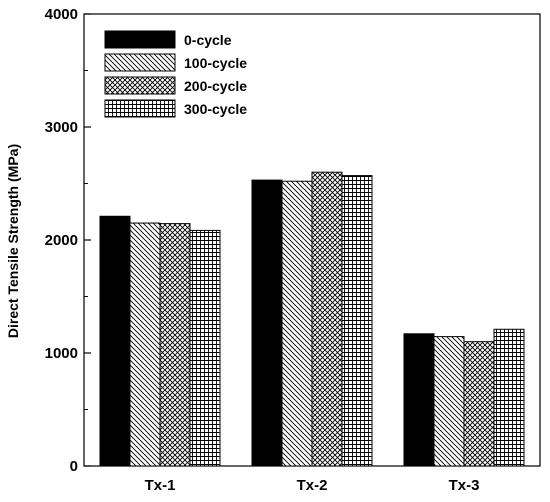  Describe the element at coordinates (140, 85) in the screenshot. I see `legend-swatch-200-cycle` at that location.